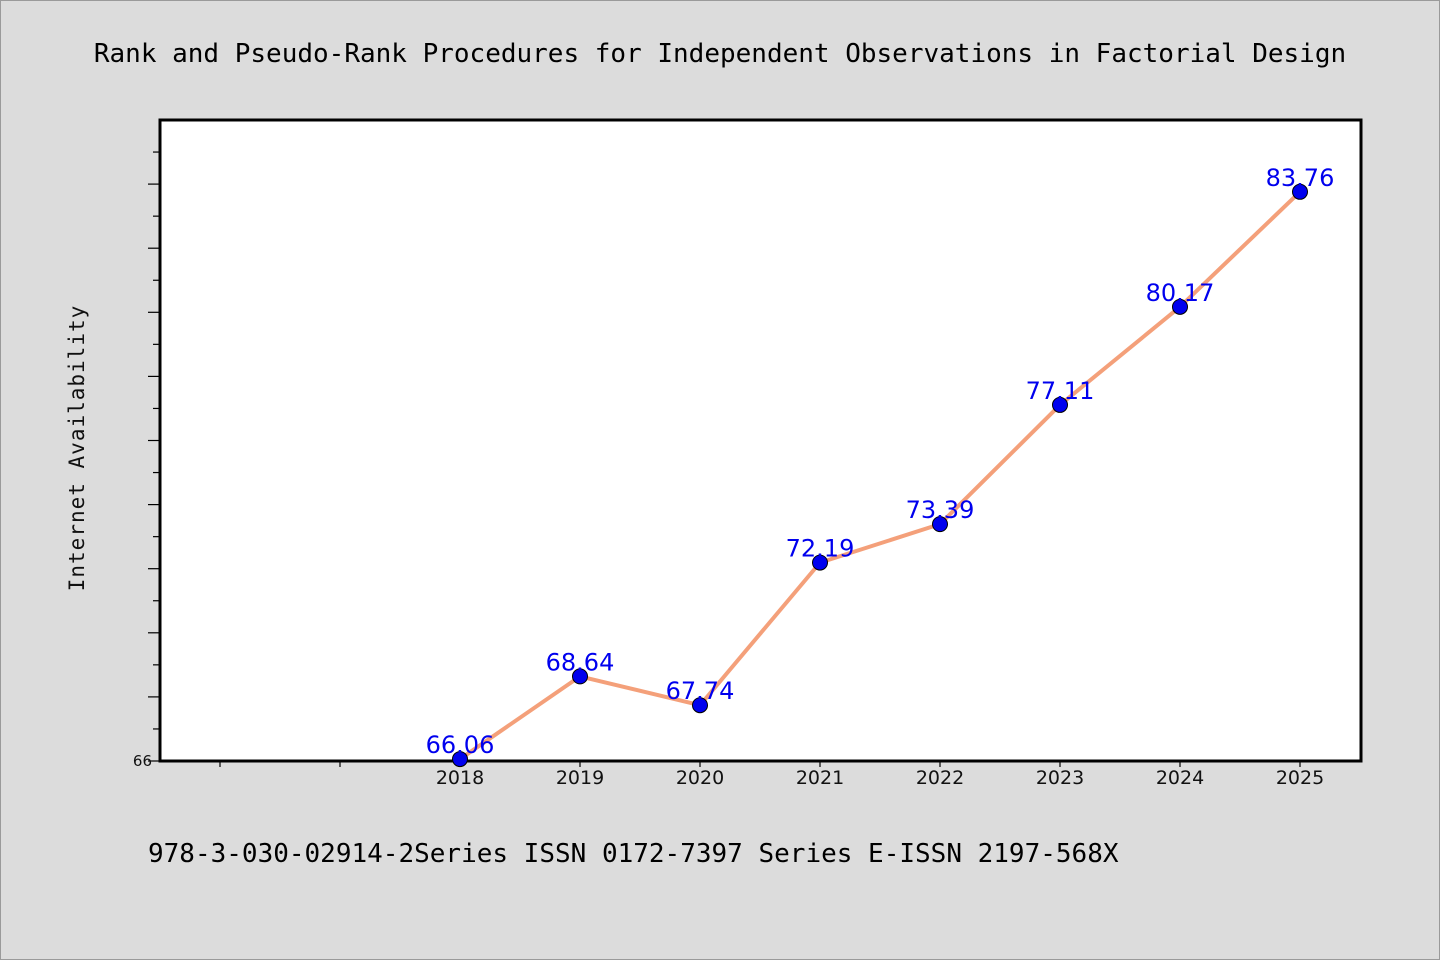  What do you see at coordinates (940, 510) in the screenshot?
I see `data-label: 73.39` at bounding box center [940, 510].